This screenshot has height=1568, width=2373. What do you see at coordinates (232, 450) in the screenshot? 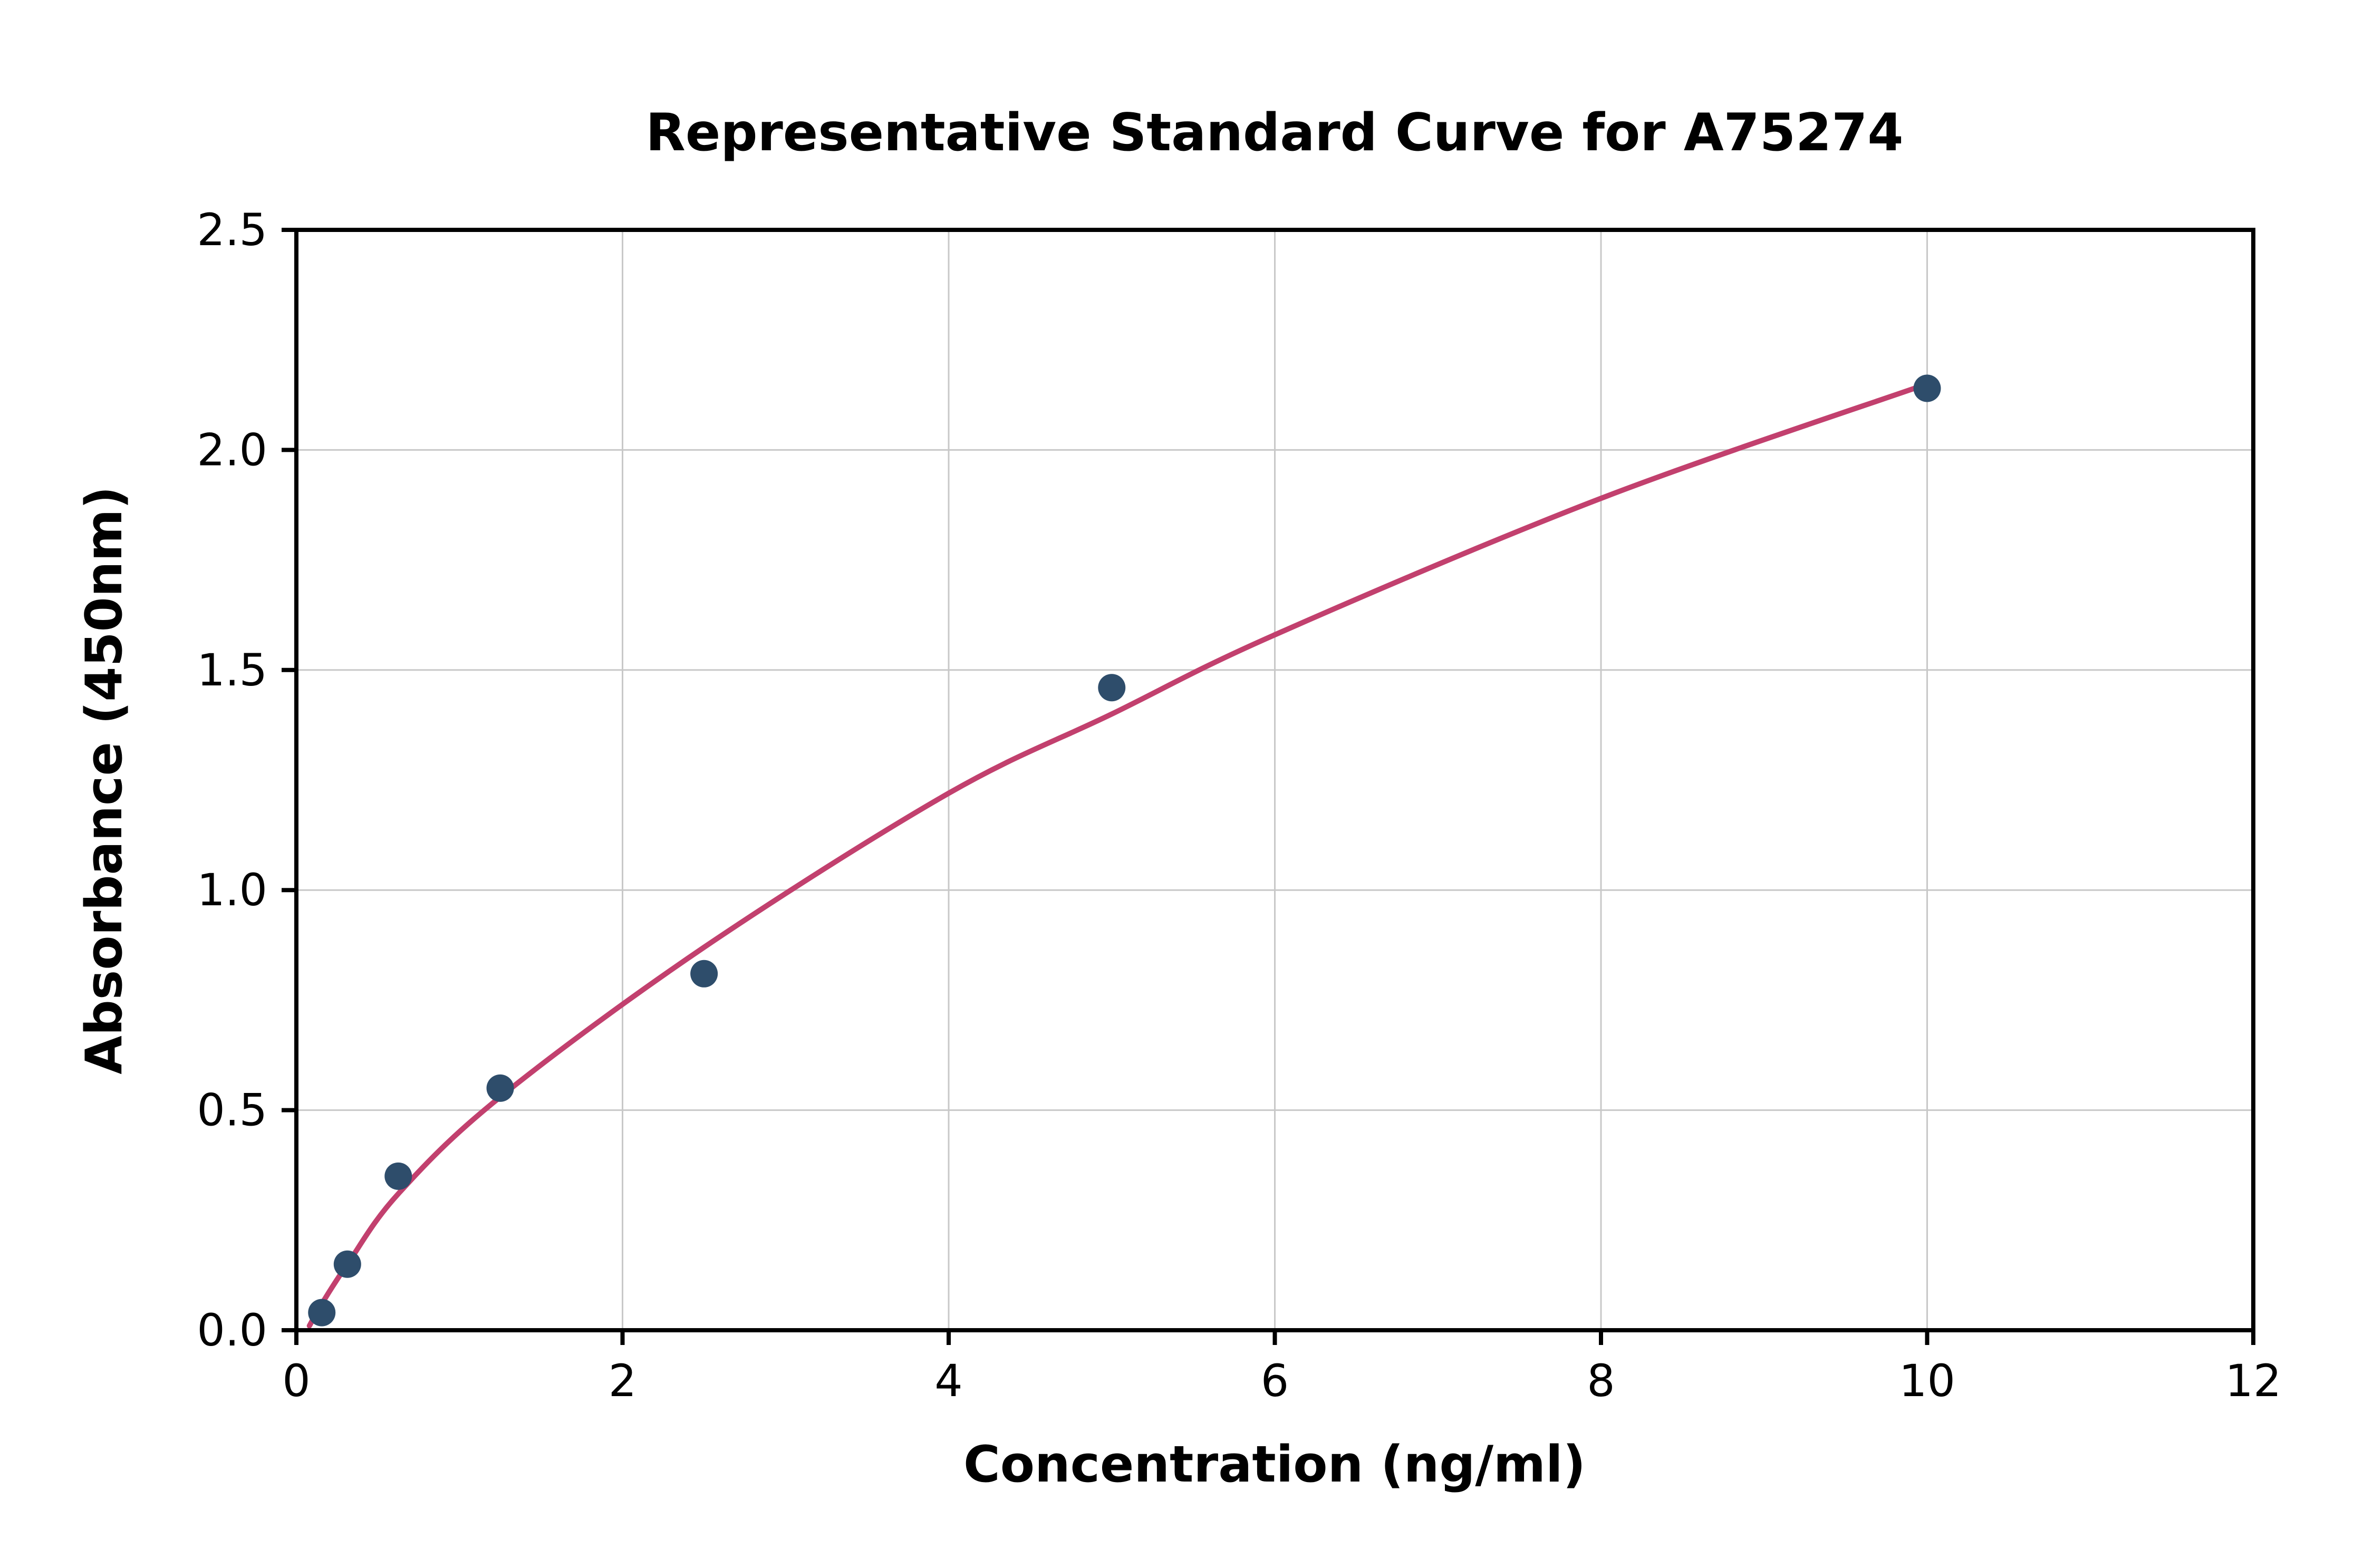
I see `svg-text: 2.0` at bounding box center [232, 450].